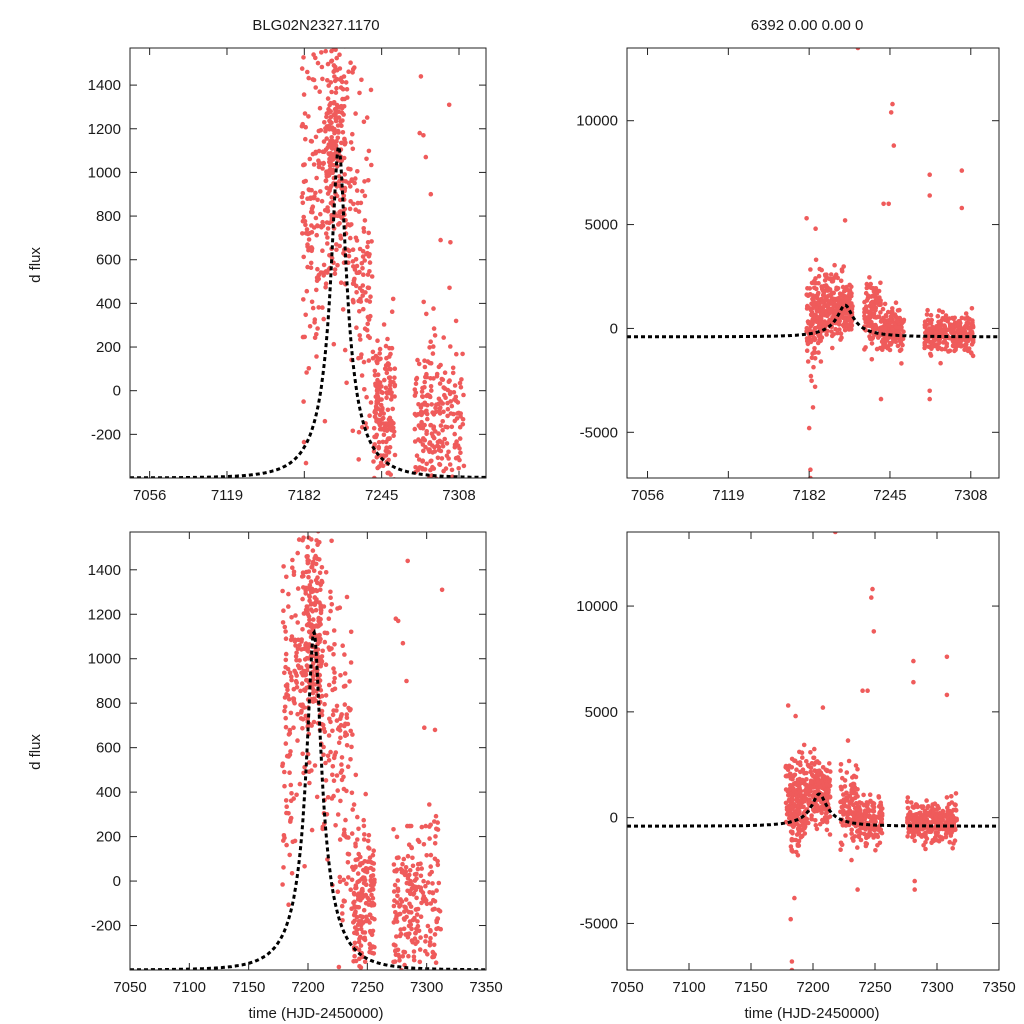  Describe the element at coordinates (35, 752) in the screenshot. I see `bottom-left-ylabel: d flux` at that location.